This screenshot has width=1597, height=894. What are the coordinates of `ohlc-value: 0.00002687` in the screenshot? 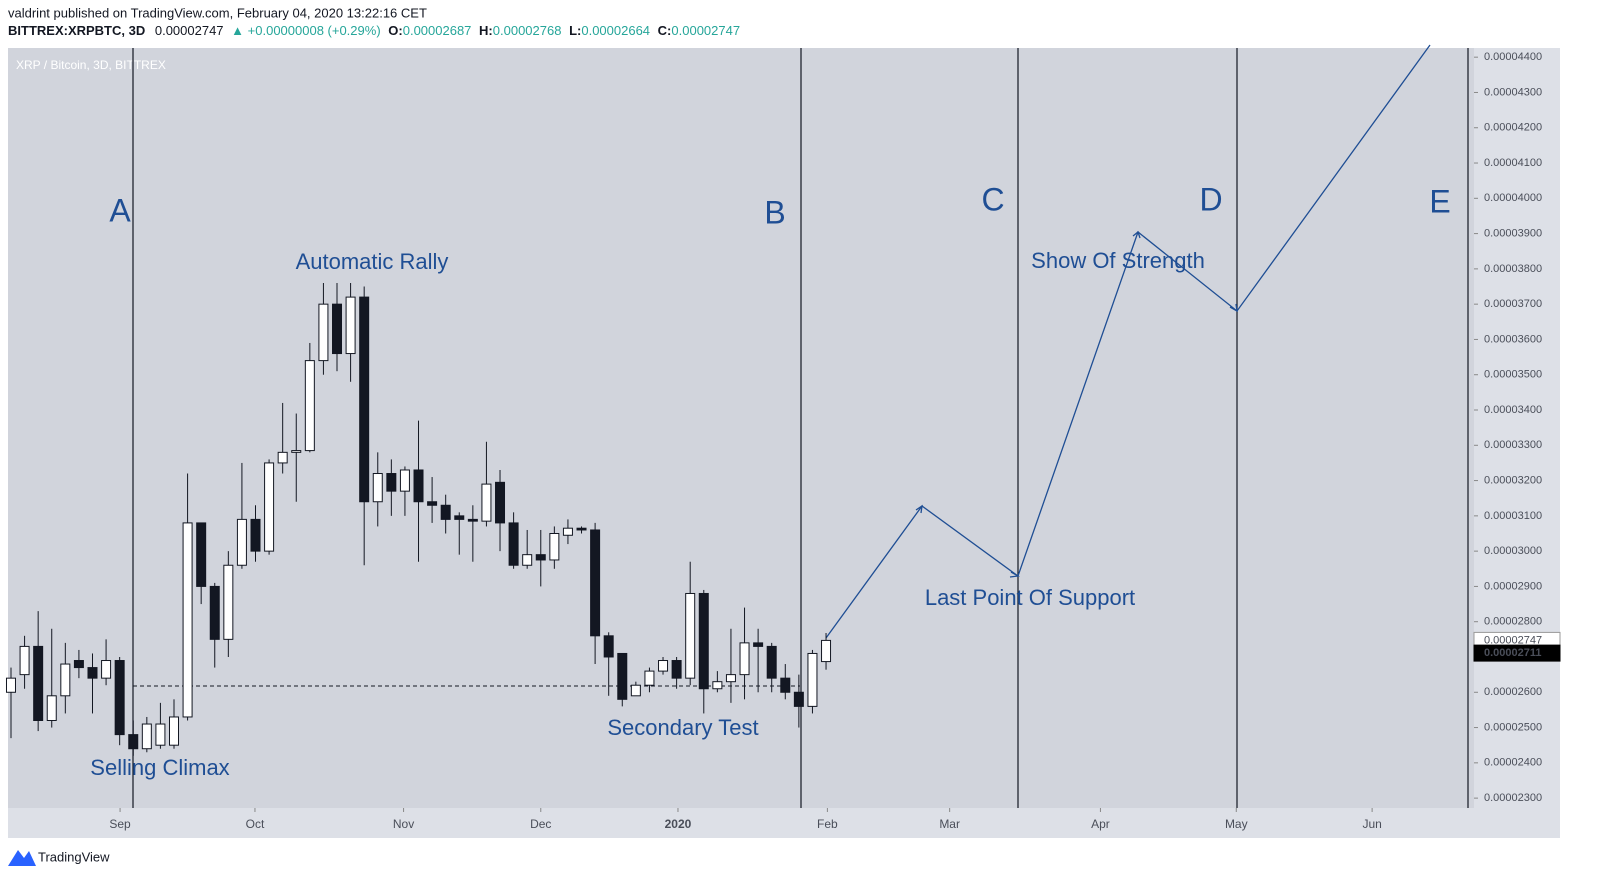 It's located at (437, 30).